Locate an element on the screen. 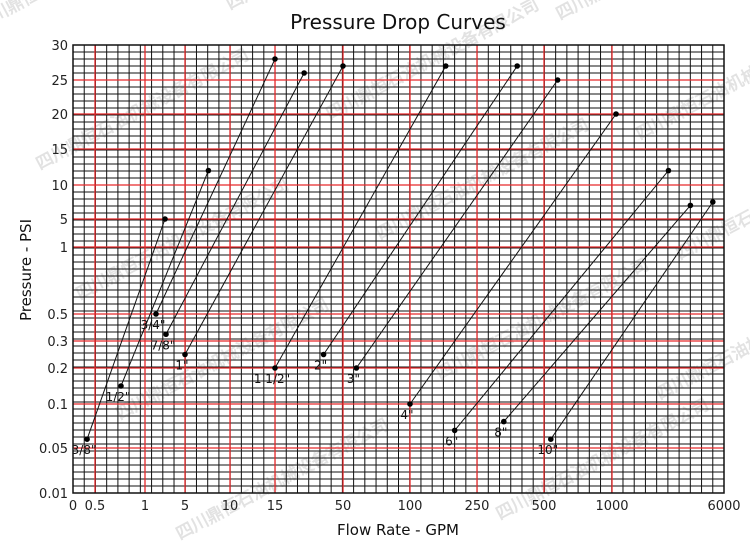 The width and height of the screenshot is (750, 552). chart-title: Pressure Drop Curves is located at coordinates (398, 22).